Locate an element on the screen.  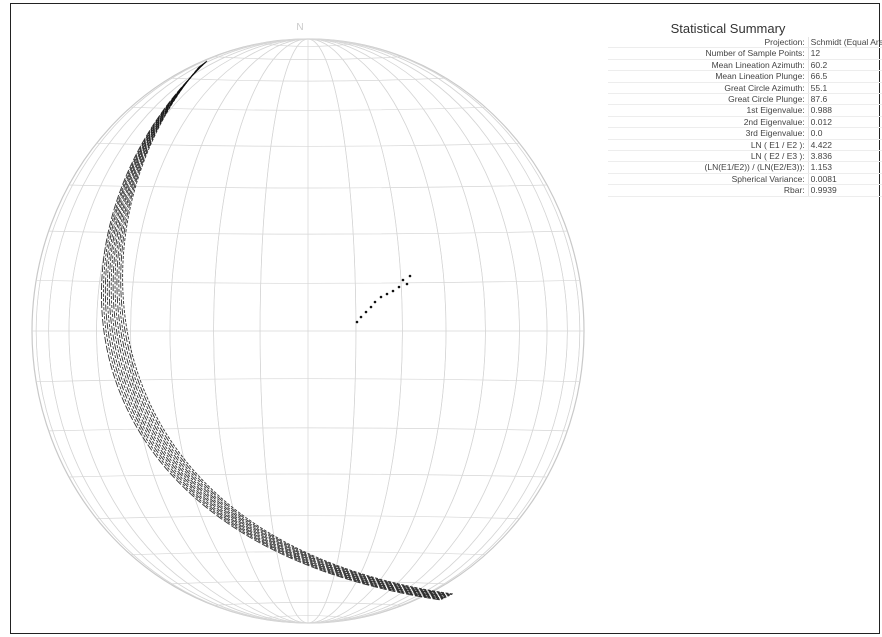
summary-value: 0.012 is located at coordinates (845, 122).